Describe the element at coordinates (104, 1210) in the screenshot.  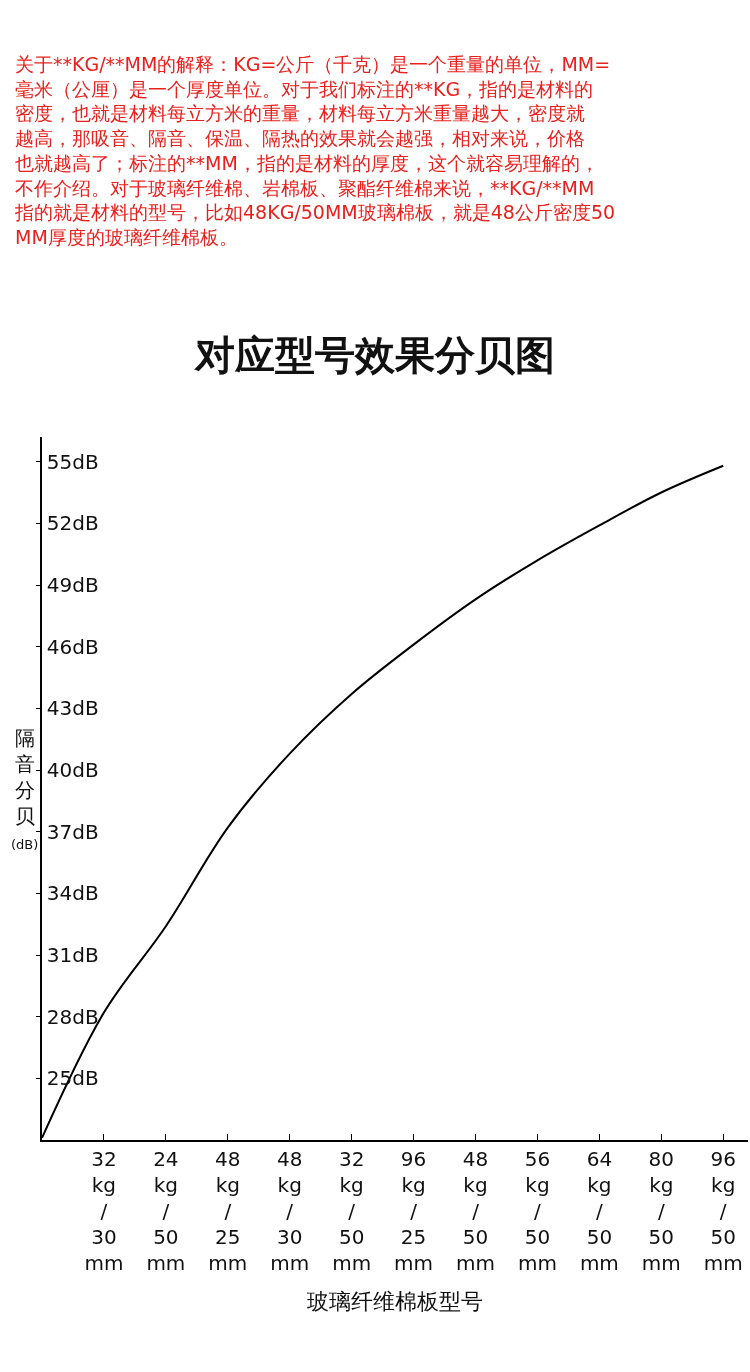
I see `x-tick-label: 32 kg/30 mm` at that location.